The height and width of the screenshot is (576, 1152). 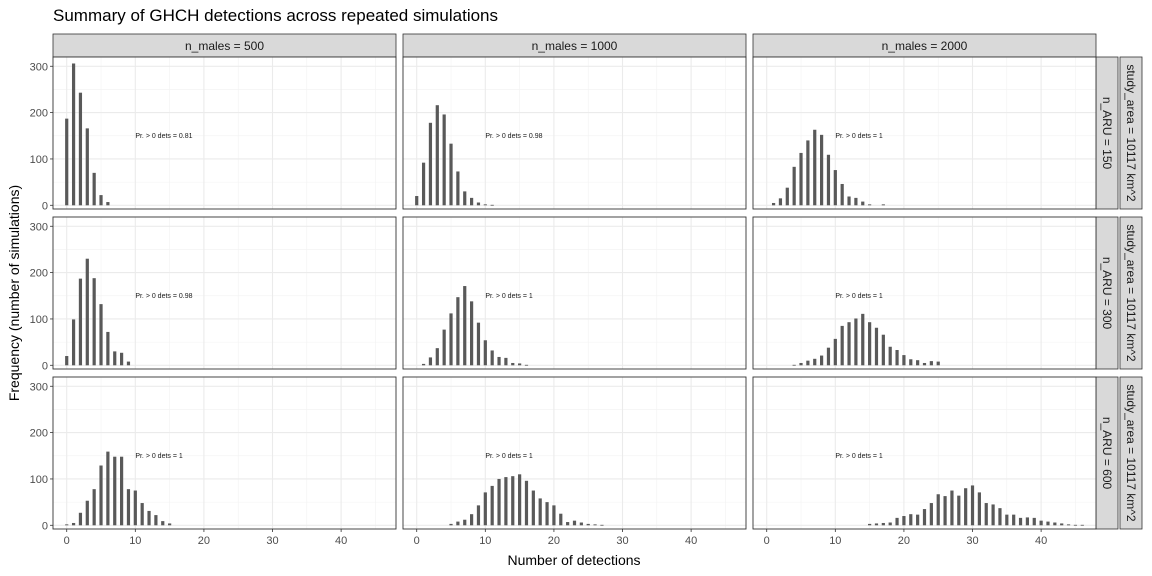 I want to click on row-strip-box-area, so click(x=1131, y=293).